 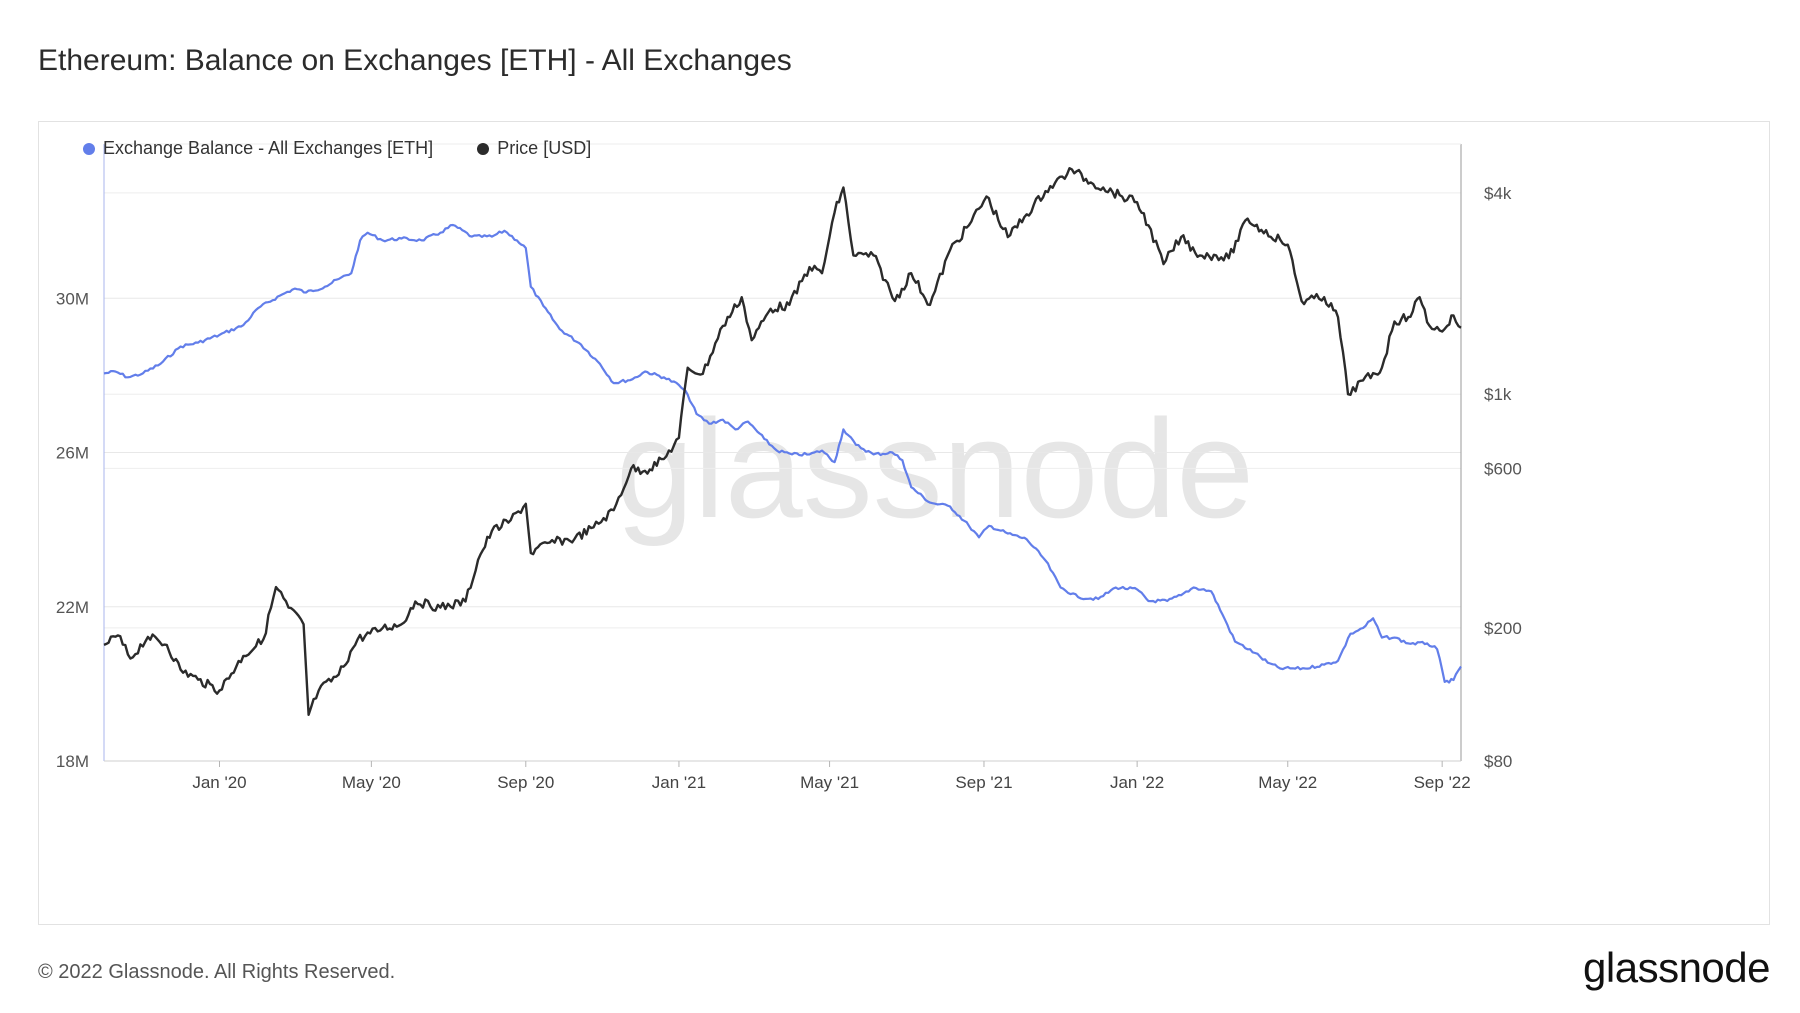 What do you see at coordinates (1676, 967) in the screenshot?
I see `glassnode-logo: glassnode` at bounding box center [1676, 967].